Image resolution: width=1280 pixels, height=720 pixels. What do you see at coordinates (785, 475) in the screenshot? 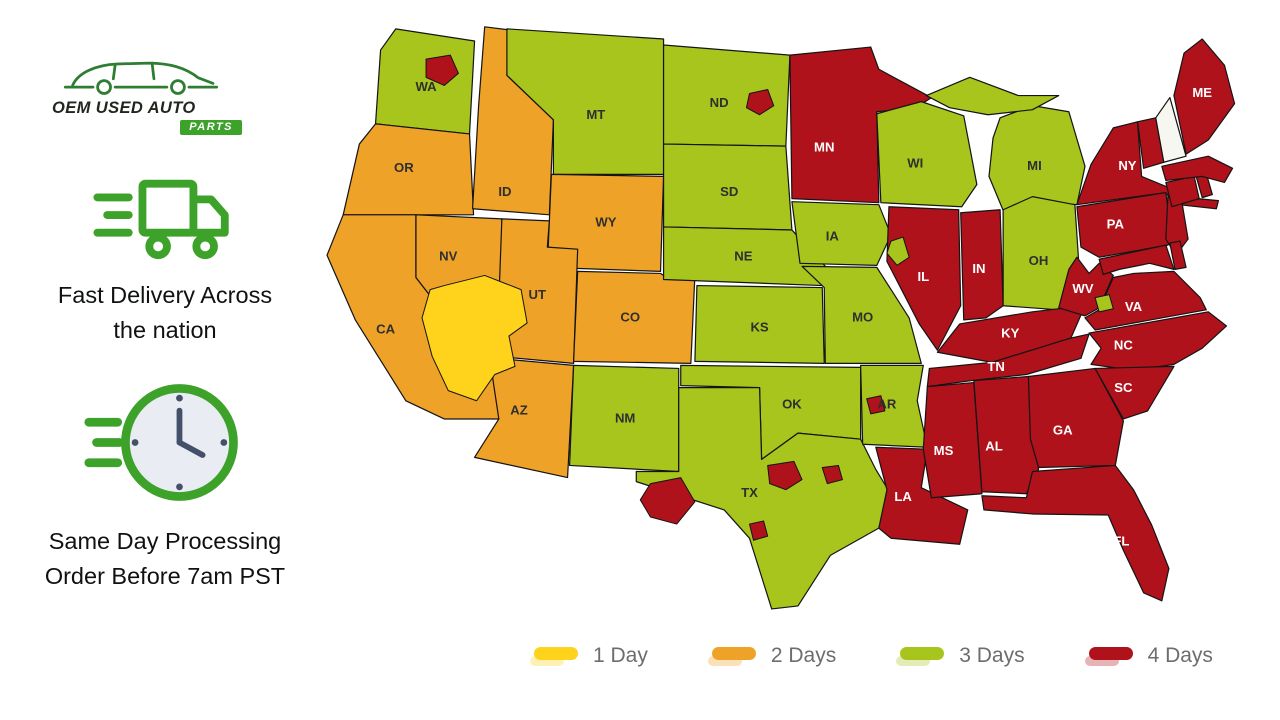
I see `zone-tx-north` at bounding box center [785, 475].